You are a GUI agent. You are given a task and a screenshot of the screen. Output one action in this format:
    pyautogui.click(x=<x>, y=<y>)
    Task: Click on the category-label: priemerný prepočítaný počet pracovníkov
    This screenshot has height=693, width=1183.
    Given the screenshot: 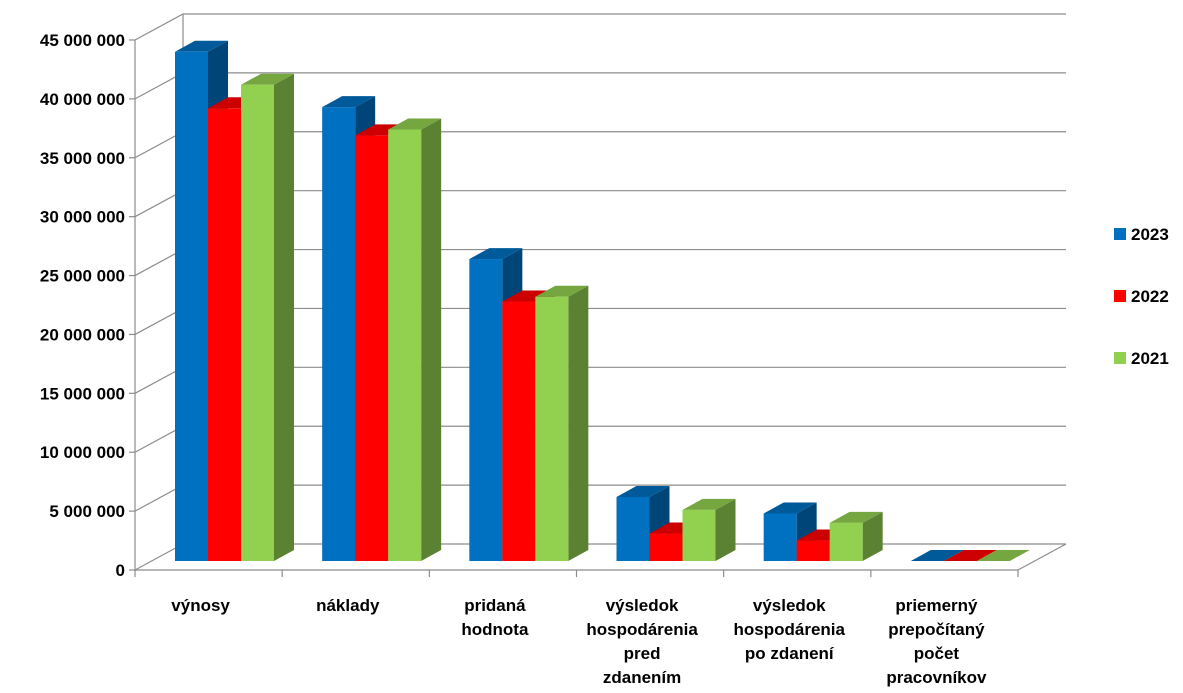 What is the action you would take?
    pyautogui.click(x=936, y=641)
    